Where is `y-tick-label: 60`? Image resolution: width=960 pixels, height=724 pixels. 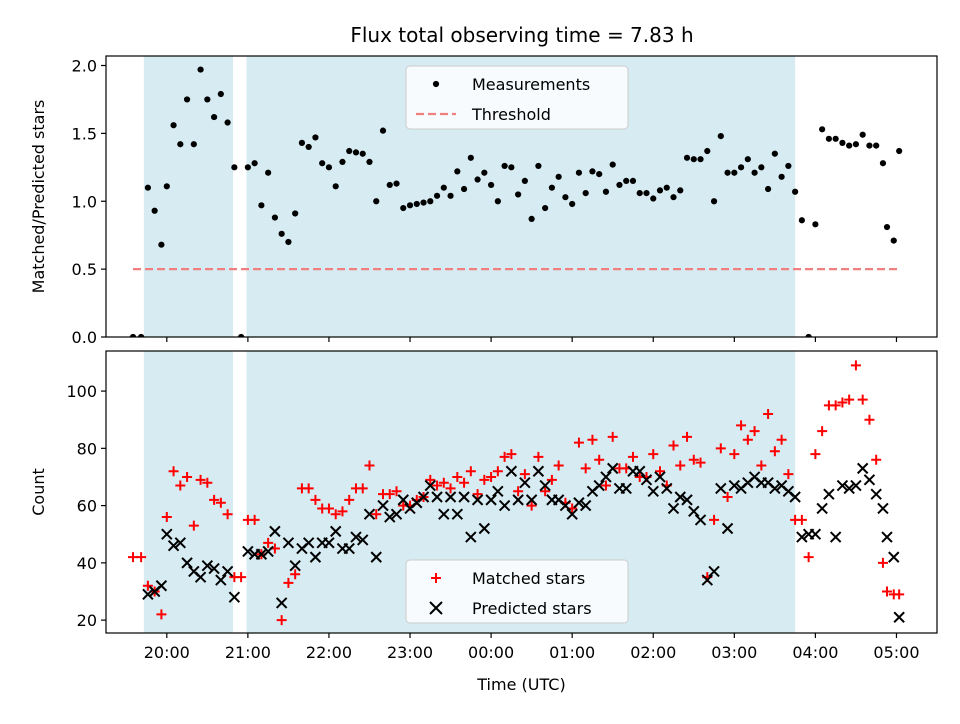 y-tick-label: 60 is located at coordinates (87, 506).